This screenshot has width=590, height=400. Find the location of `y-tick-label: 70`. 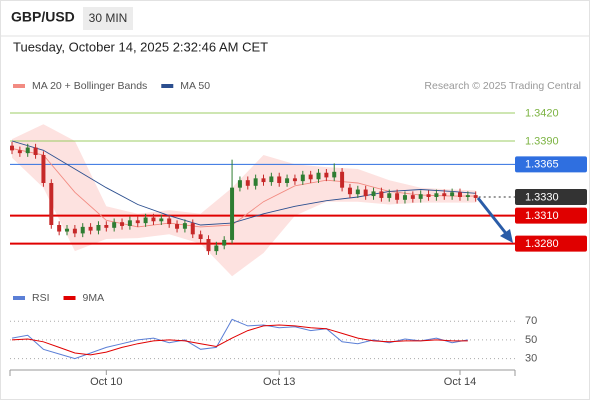

y-tick-label: 70 is located at coordinates (531, 321).